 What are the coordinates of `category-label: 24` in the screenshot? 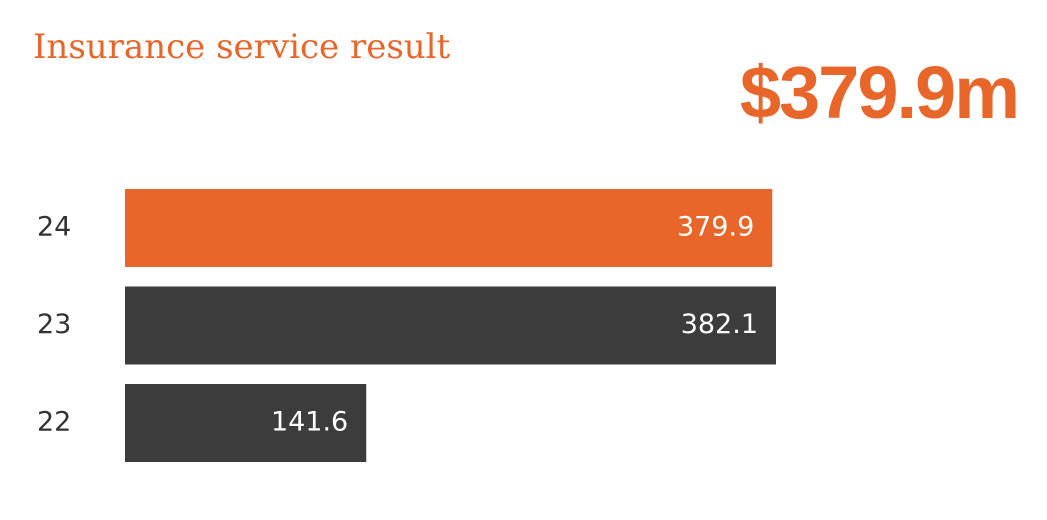 It's located at (54, 227).